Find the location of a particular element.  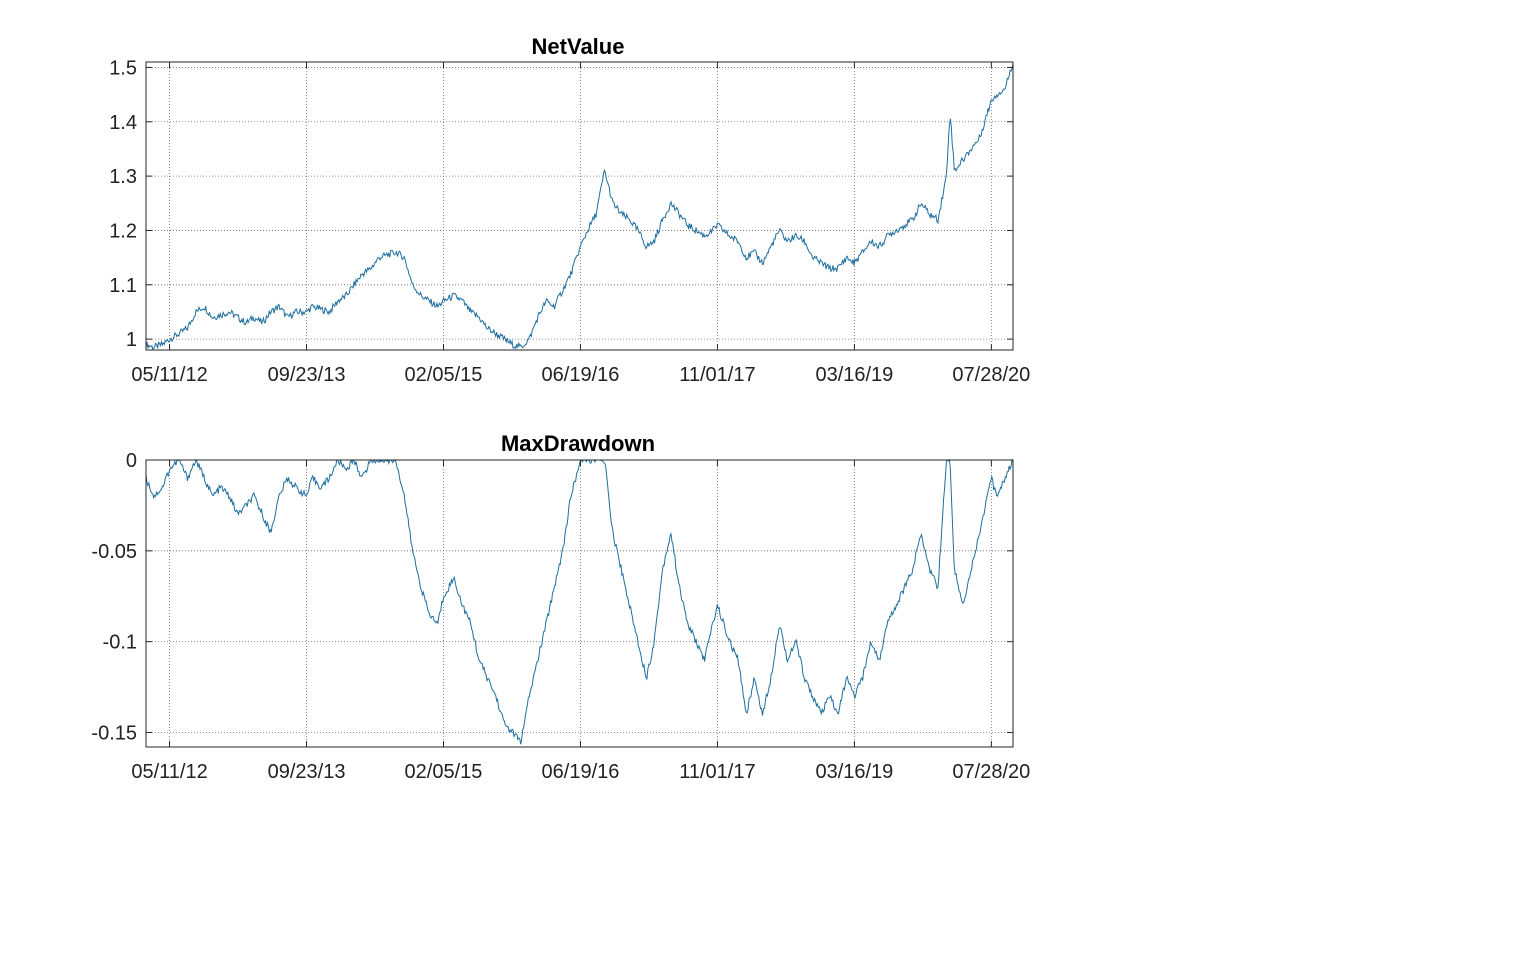

maxdrawdown-title: MaxDrawdown is located at coordinates (578, 443).